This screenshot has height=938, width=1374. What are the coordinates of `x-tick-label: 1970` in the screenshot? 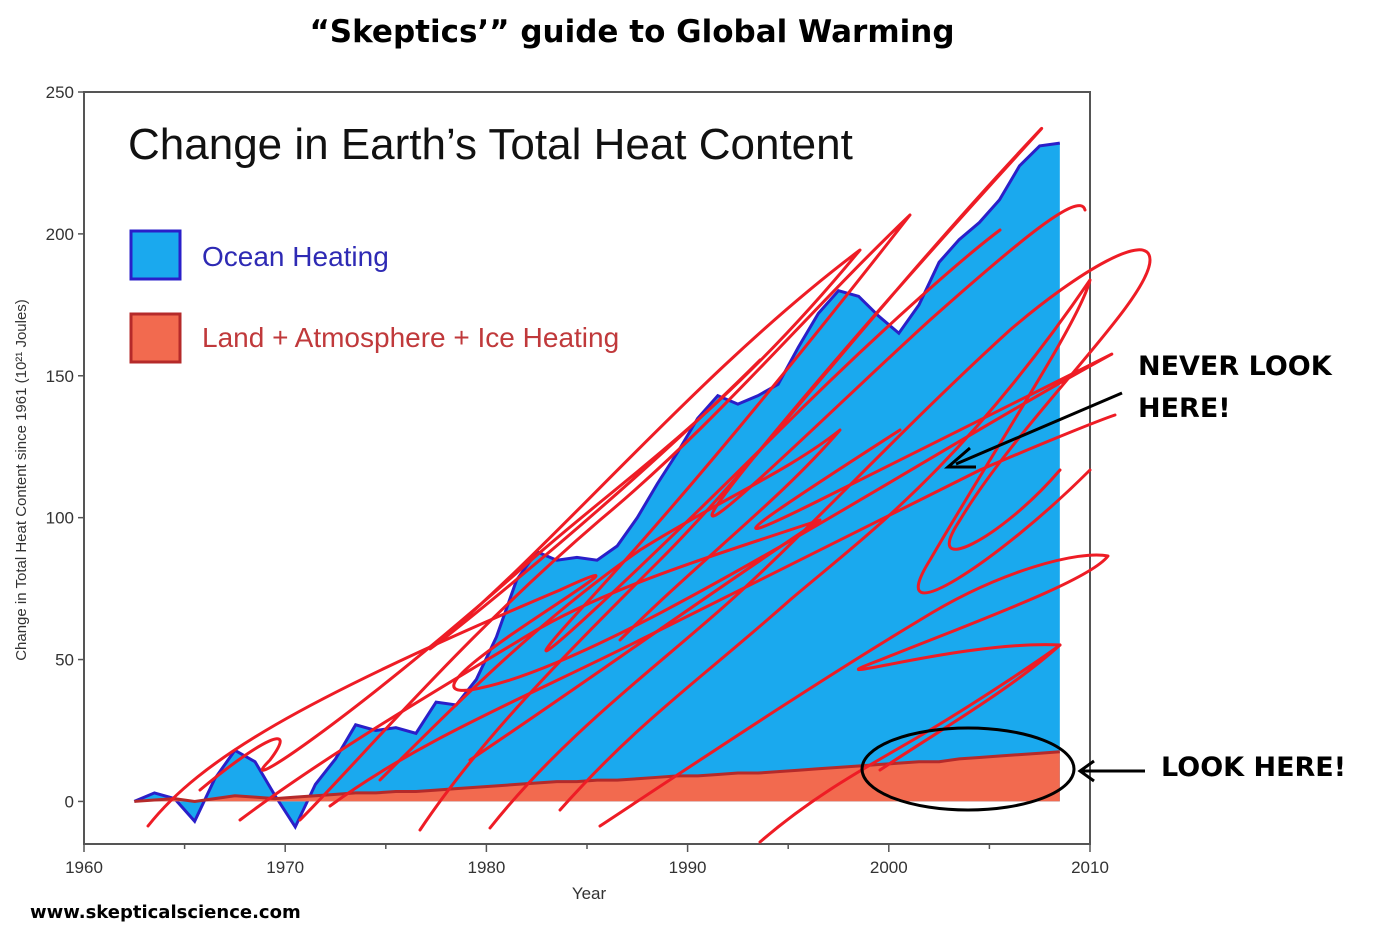 It's located at (285, 867).